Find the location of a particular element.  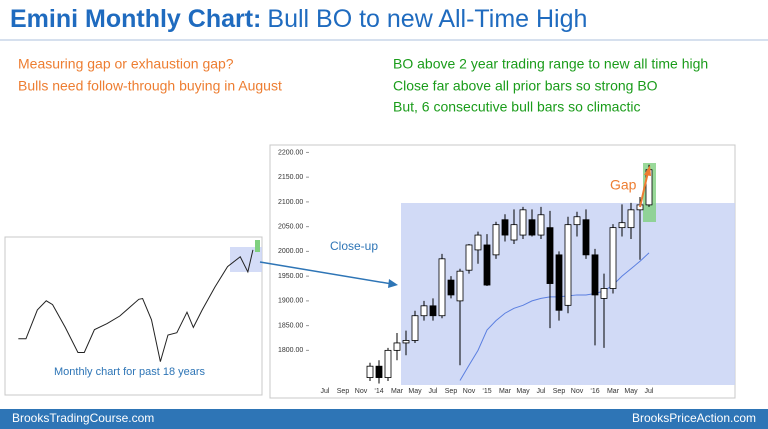

closeup-arrow is located at coordinates (326, 273).